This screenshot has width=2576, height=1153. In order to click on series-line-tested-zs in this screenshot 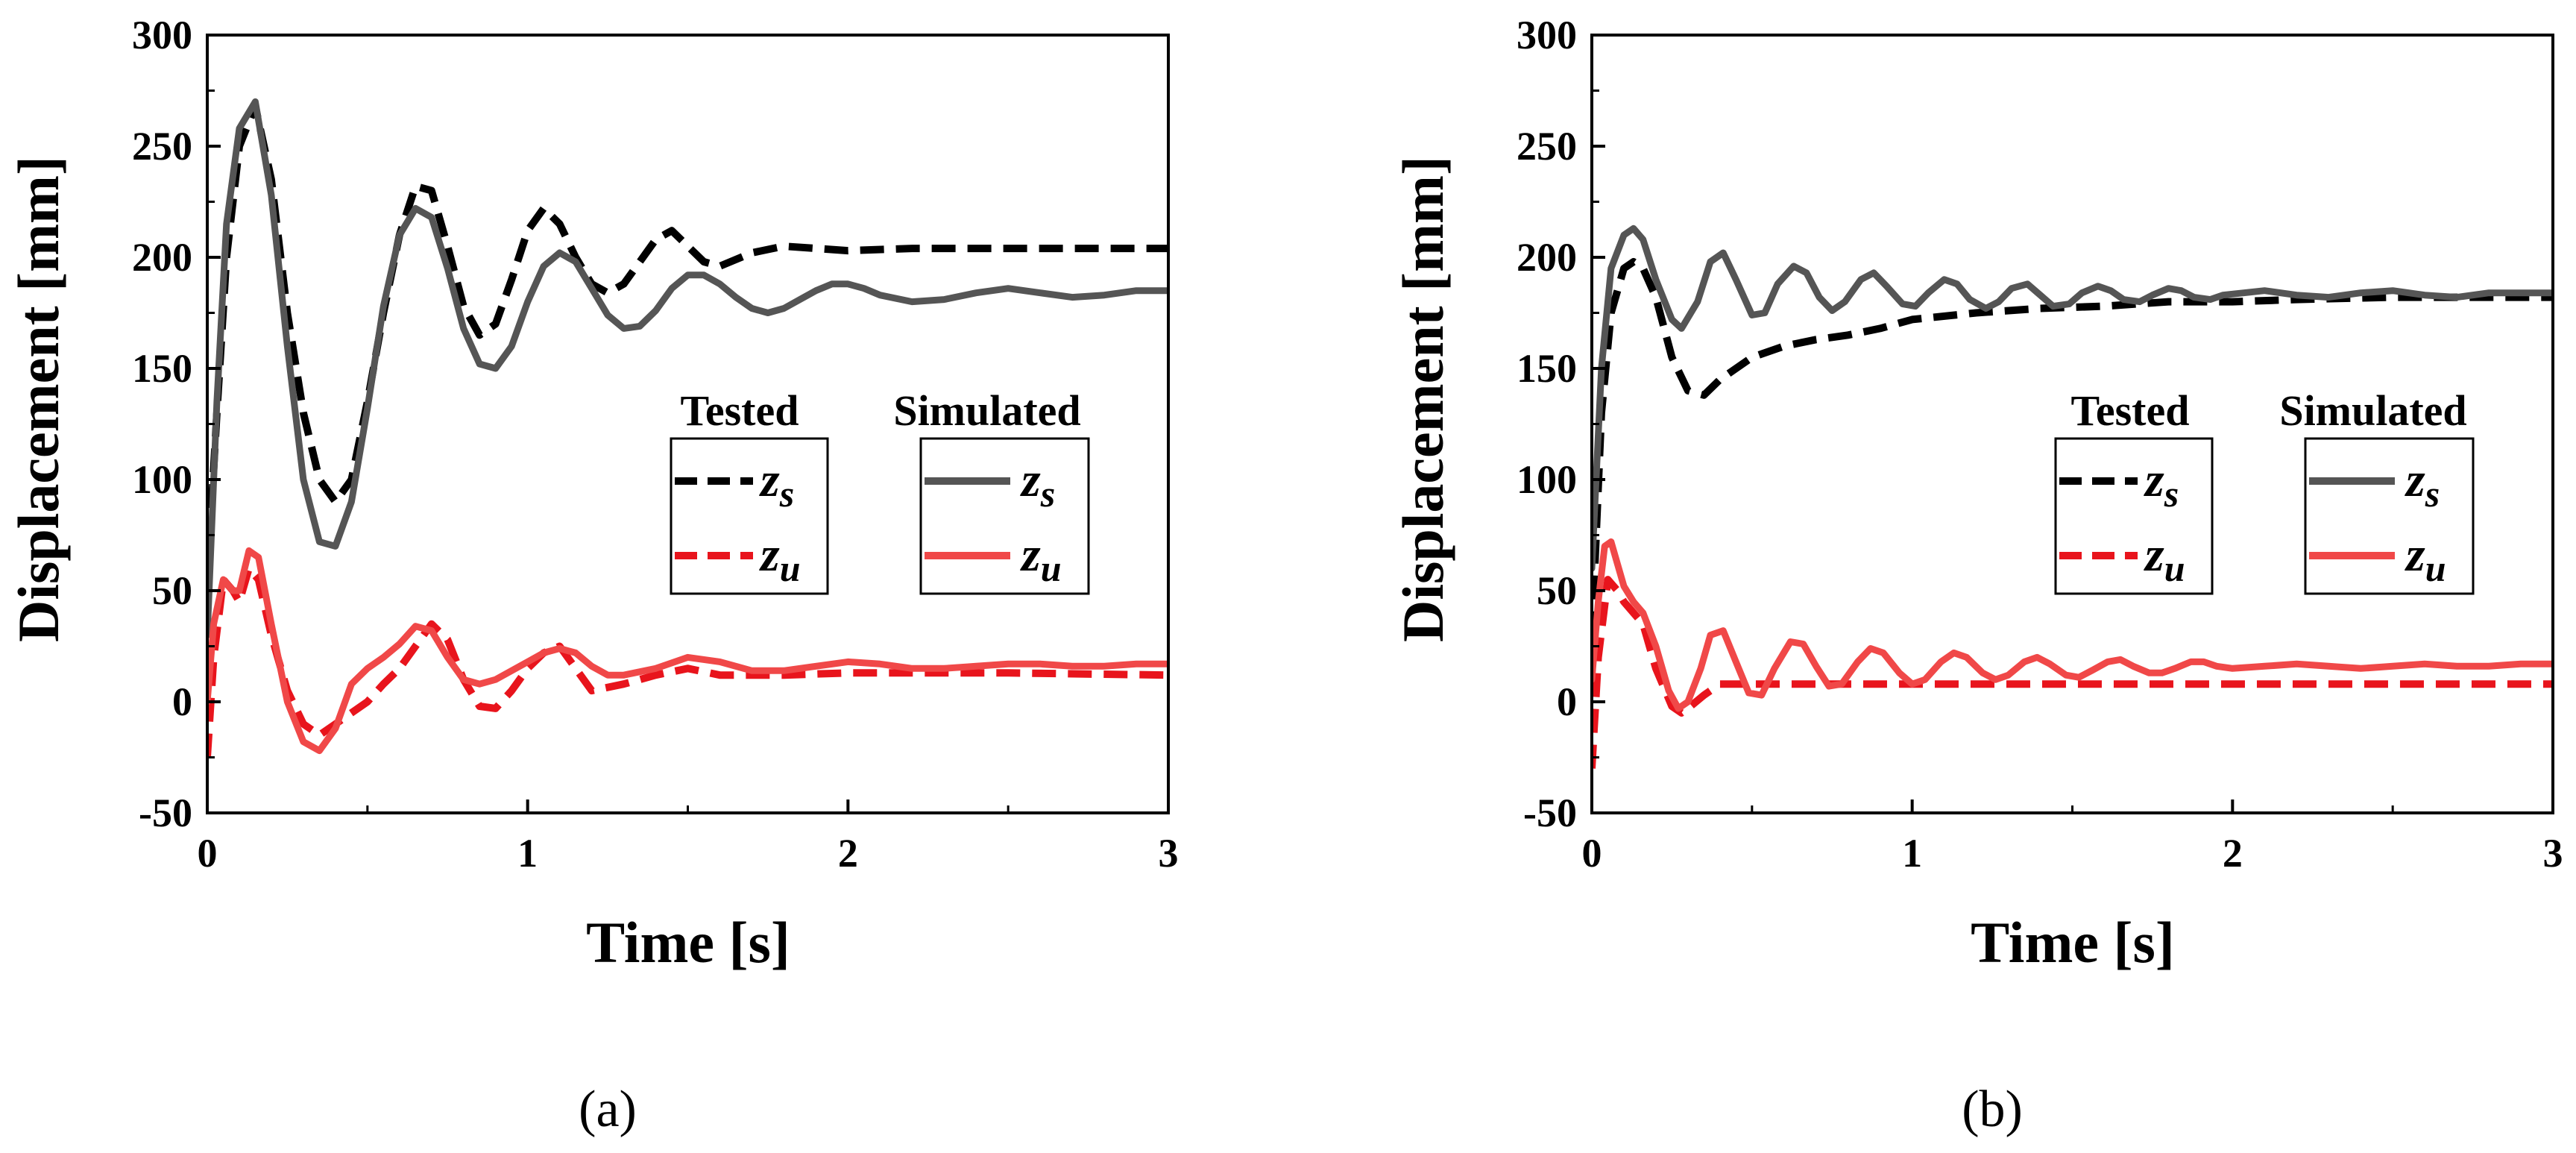, I will do `click(2072, 446)`.